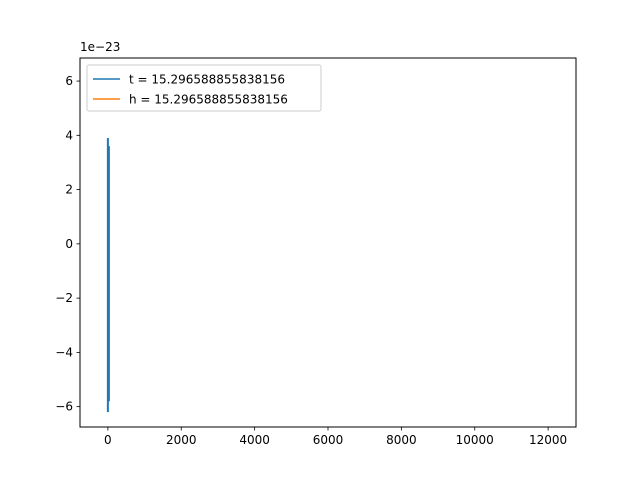 The image size is (640, 480). Describe the element at coordinates (108, 440) in the screenshot. I see `x-tick-label: 0` at that location.